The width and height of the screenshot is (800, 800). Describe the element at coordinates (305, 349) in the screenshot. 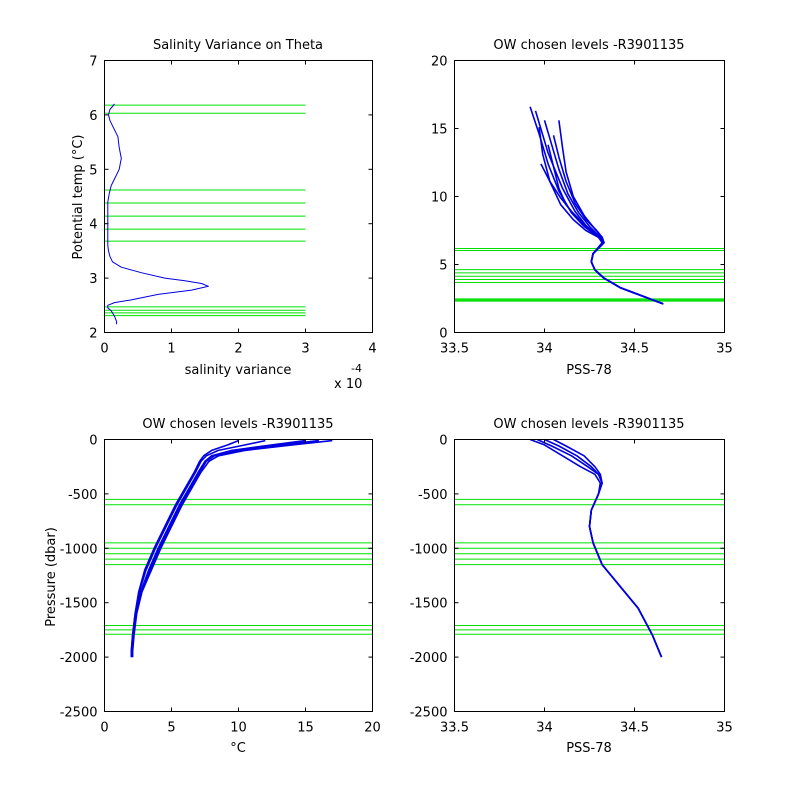

I see `x-tick-label: 3` at that location.